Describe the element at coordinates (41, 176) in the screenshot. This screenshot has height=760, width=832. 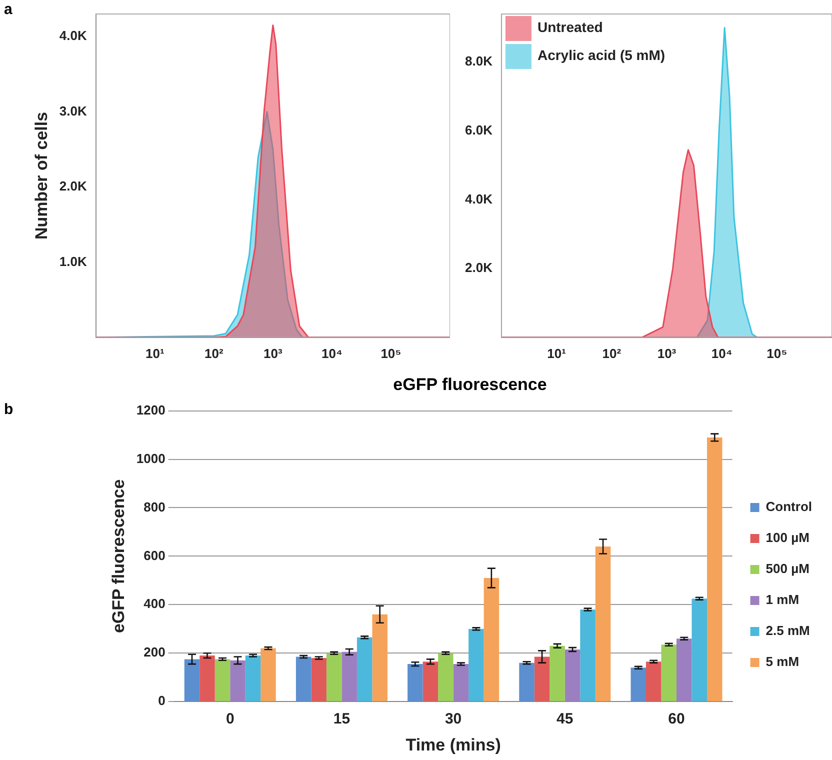
I see `y-axis-title: Number of cells` at that location.